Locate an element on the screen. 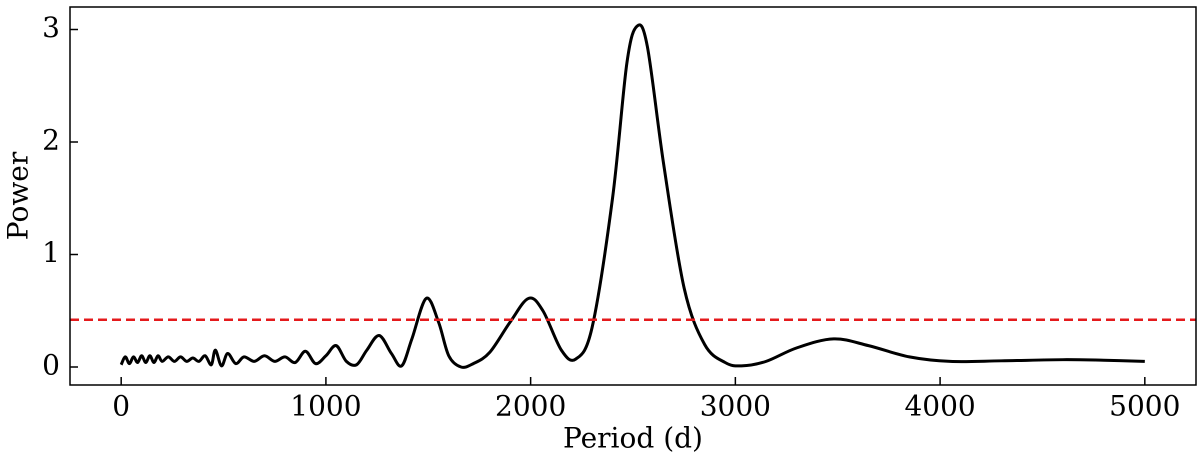 Image resolution: width=1200 pixels, height=466 pixels. y-tick-label: 3 is located at coordinates (51, 27).